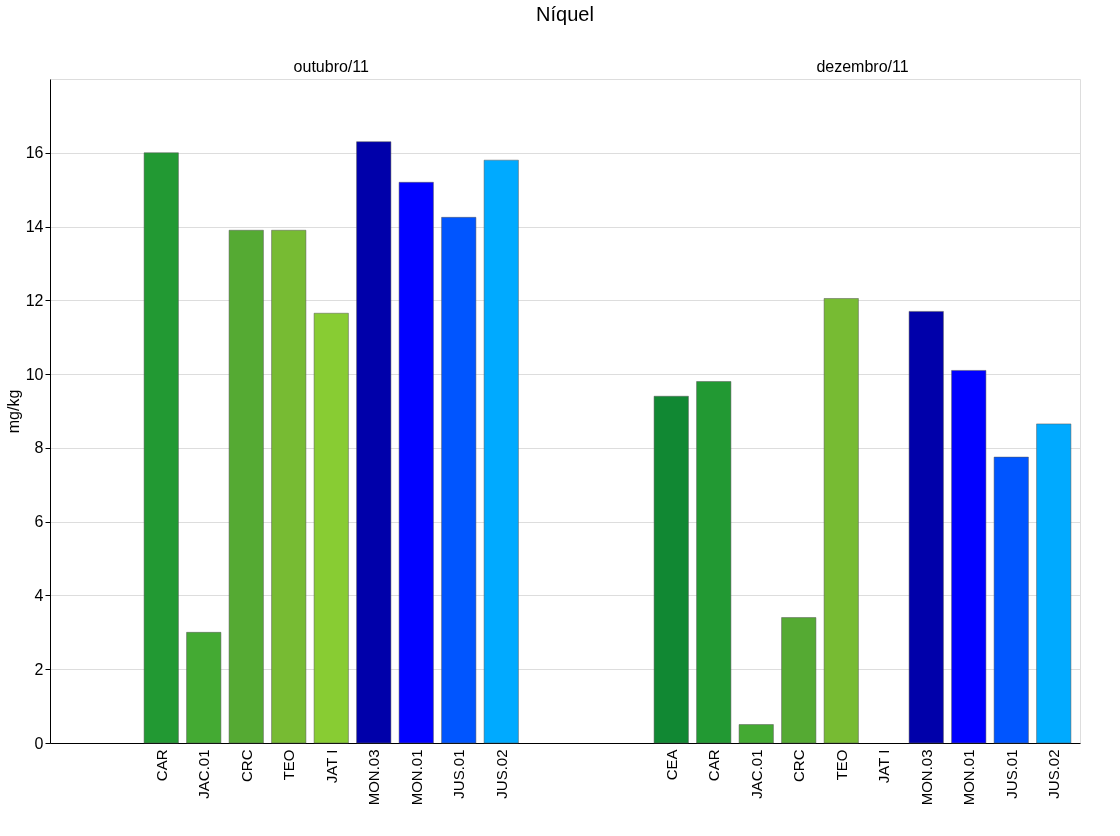 This screenshot has height=836, width=1120. Describe the element at coordinates (331, 66) in the screenshot. I see `text: outubro/11` at that location.